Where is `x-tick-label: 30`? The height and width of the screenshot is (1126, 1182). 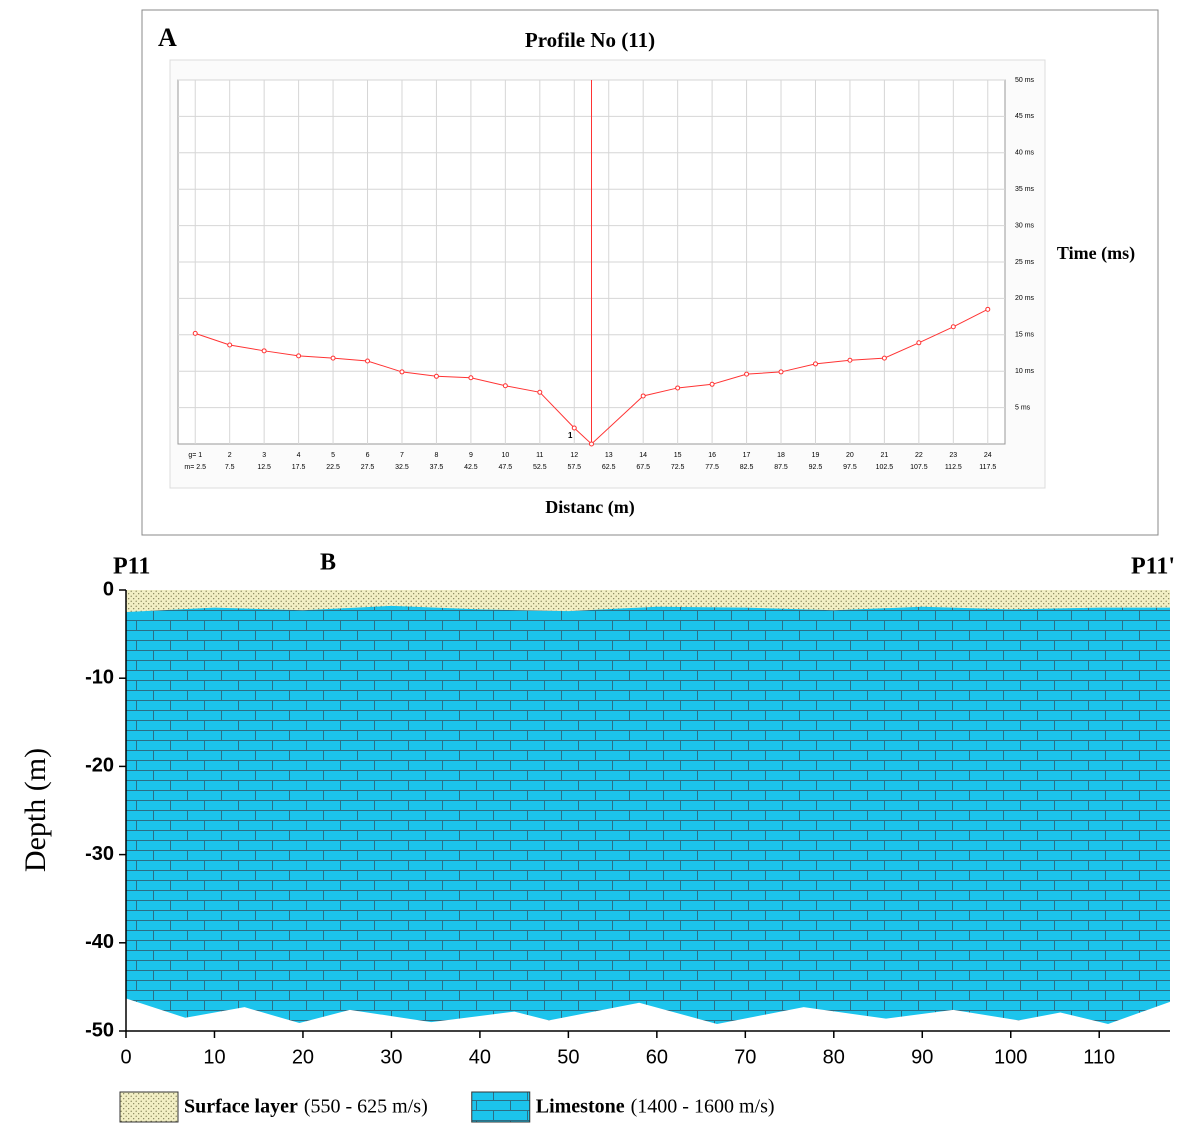
x-tick-label: 30 is located at coordinates (391, 1057).